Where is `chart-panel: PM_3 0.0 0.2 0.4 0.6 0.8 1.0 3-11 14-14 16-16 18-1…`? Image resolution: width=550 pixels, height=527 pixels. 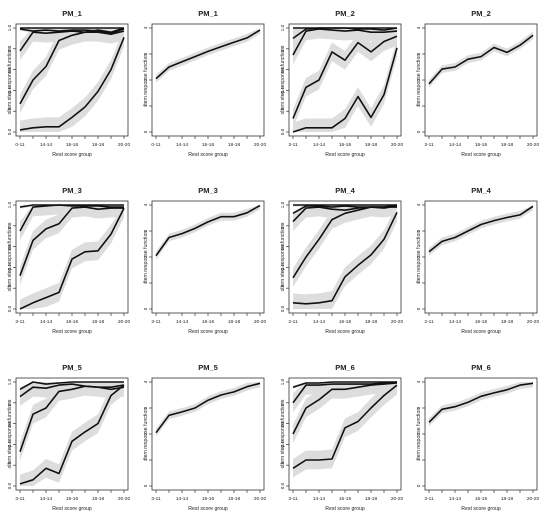 chart-panel: PM_3 0.0 0.2 0.4 0.6 0.8 1.0 3-11 14-14 16-16 18-1… is located at coordinates (68, 260).